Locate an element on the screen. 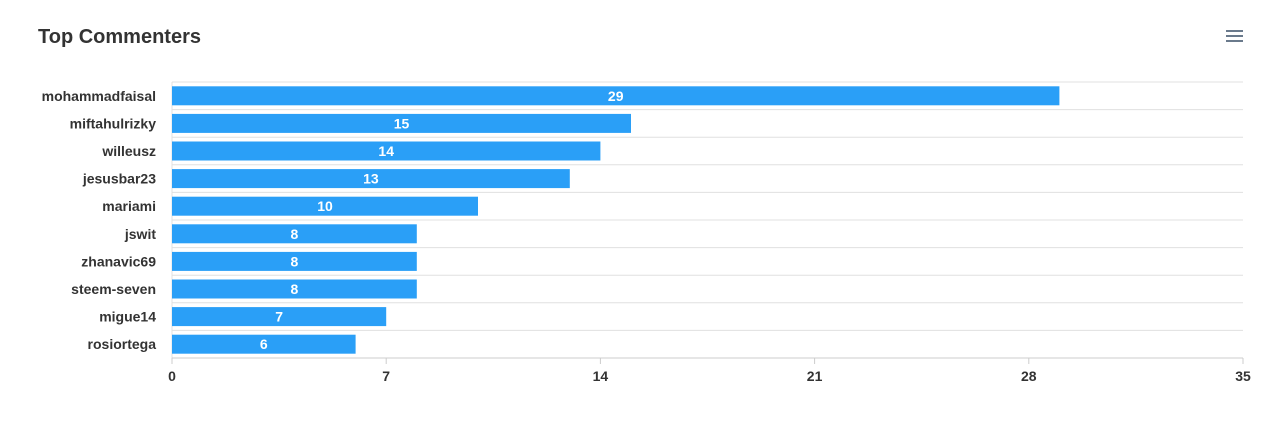 The width and height of the screenshot is (1280, 443). data-label: 10 is located at coordinates (325, 206).